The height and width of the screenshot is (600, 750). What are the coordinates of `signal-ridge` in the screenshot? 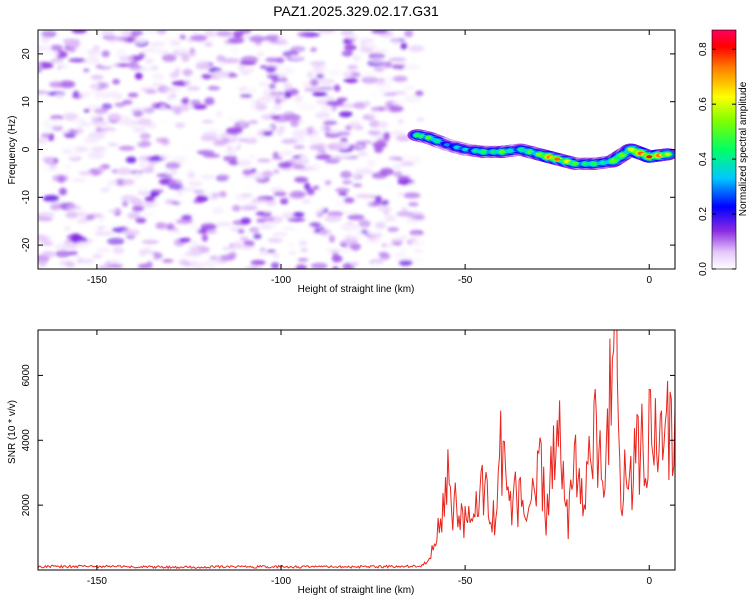 It's located at (541, 149).